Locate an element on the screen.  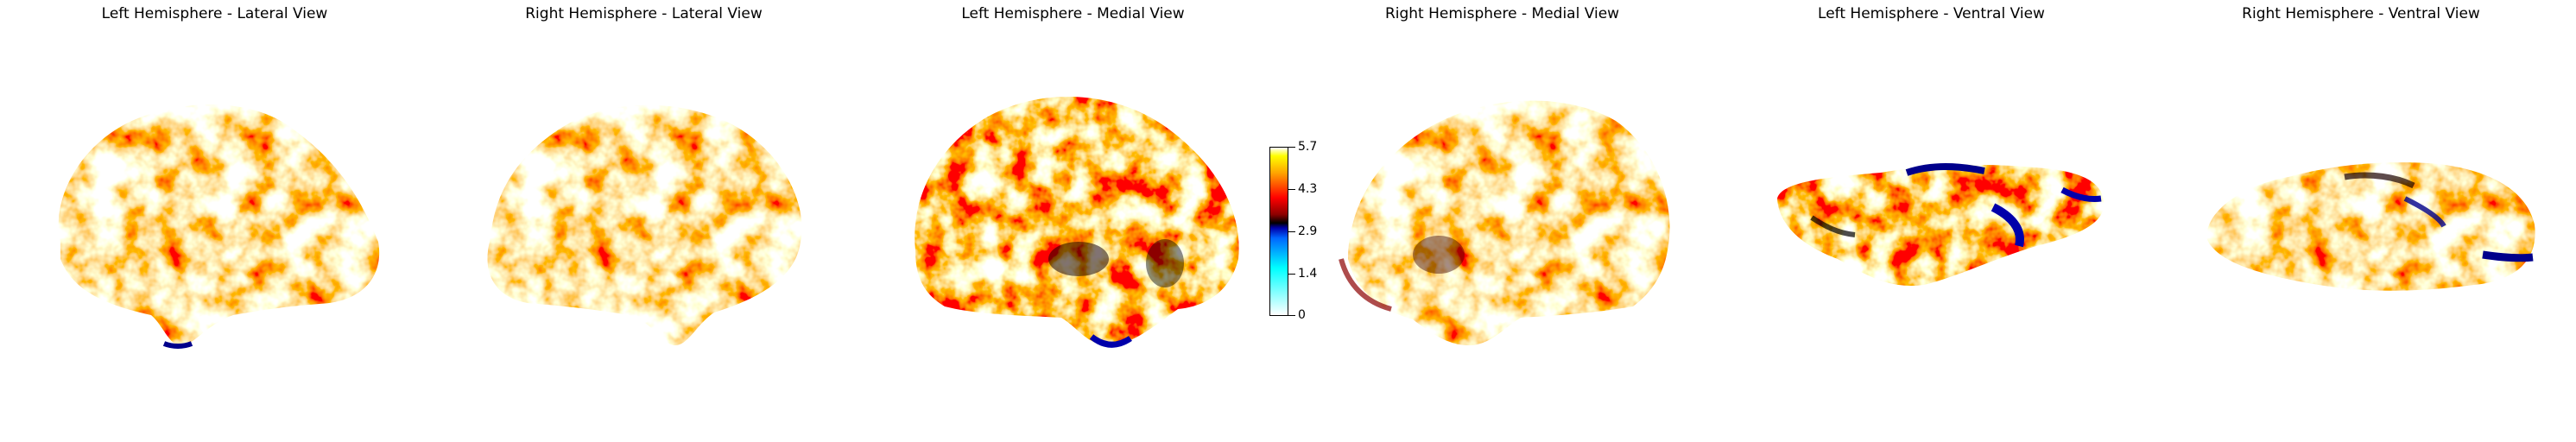
panel-title: Right Hemisphere - Medial View is located at coordinates (1502, 14).